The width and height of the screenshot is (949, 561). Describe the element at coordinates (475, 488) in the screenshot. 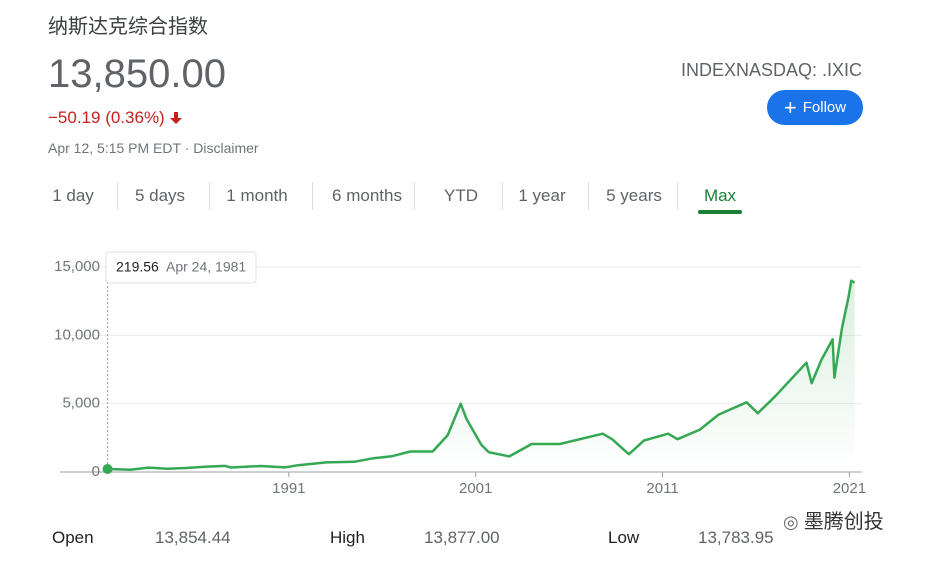

I see `x-tick-label: 2001` at that location.